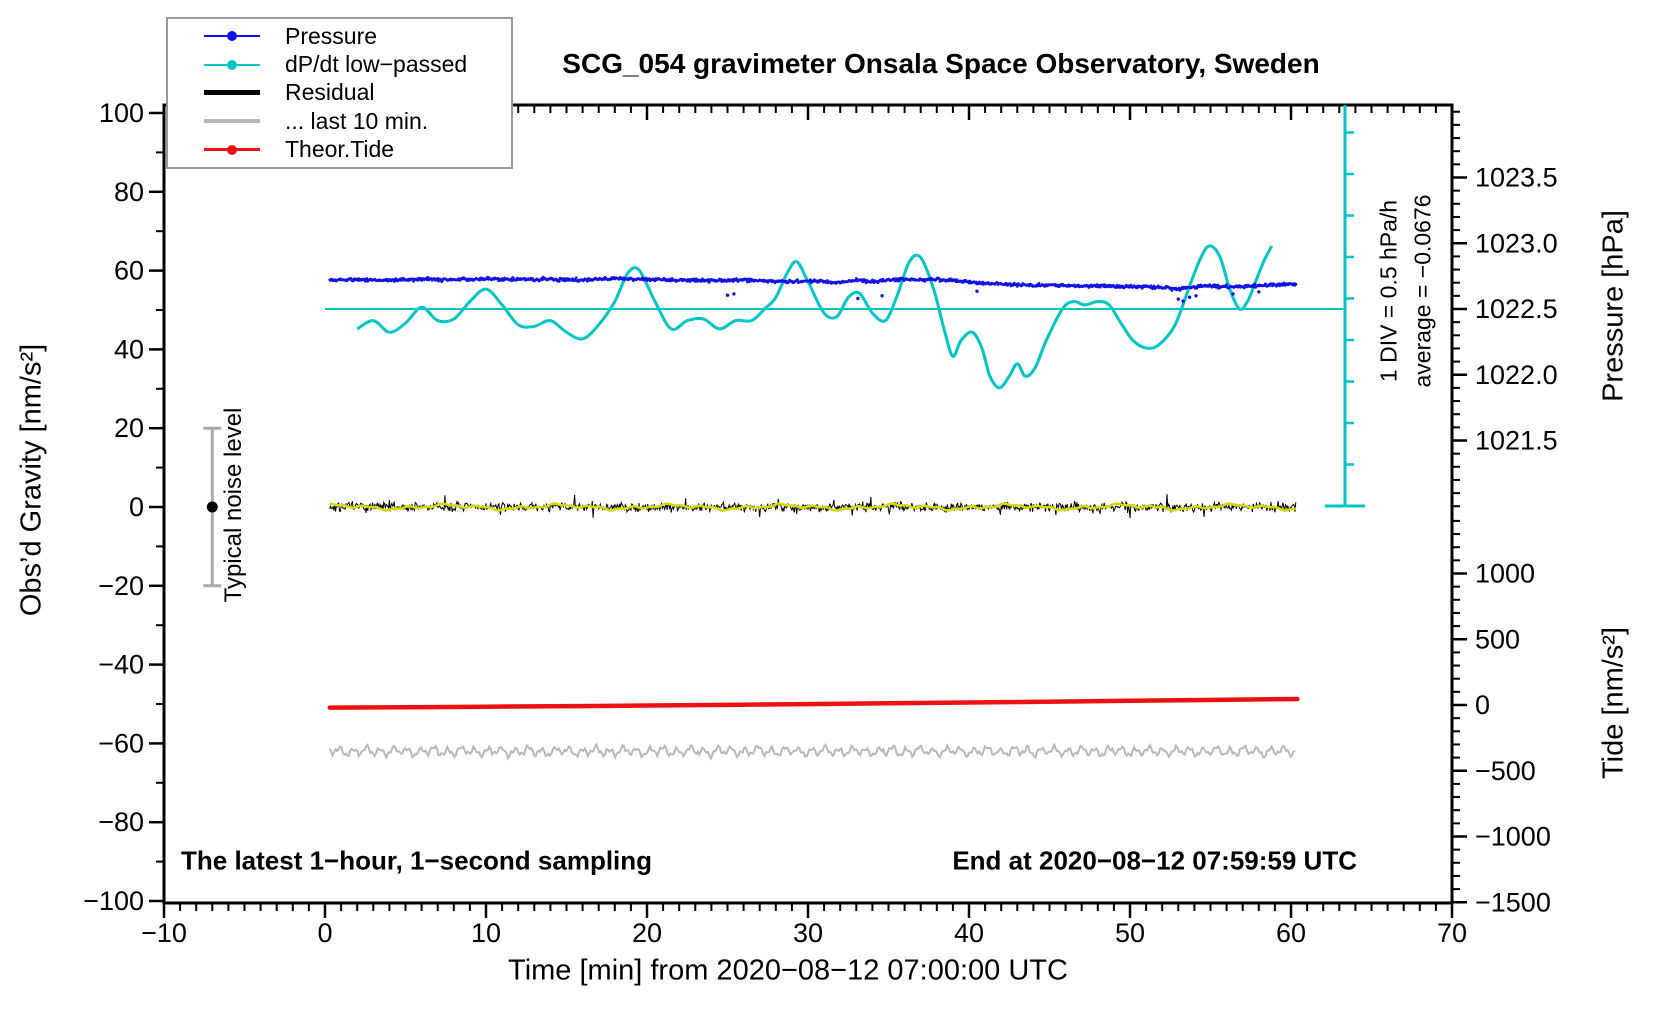 The width and height of the screenshot is (1660, 1020). Describe the element at coordinates (129, 349) in the screenshot. I see `gravity-tick-label: 40` at that location.